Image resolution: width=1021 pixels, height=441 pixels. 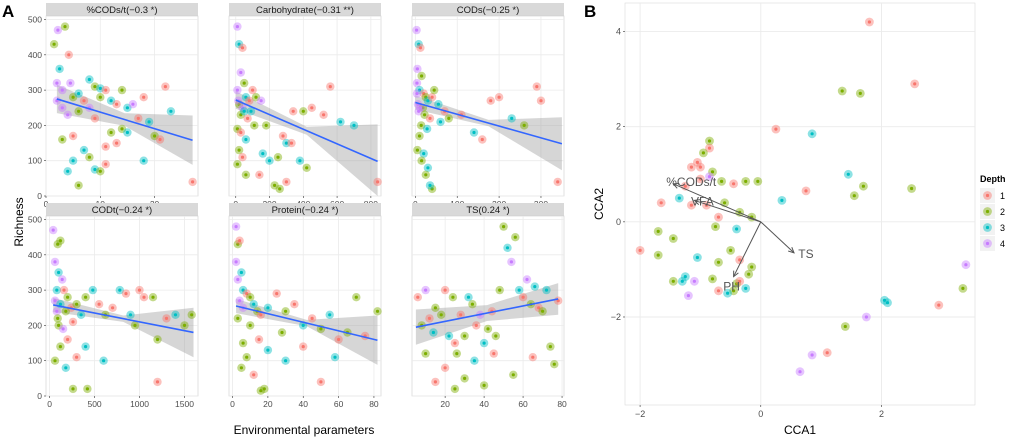 What do you see at coordinates (303, 404) in the screenshot?
I see `x-tick-label: 40` at bounding box center [303, 404].